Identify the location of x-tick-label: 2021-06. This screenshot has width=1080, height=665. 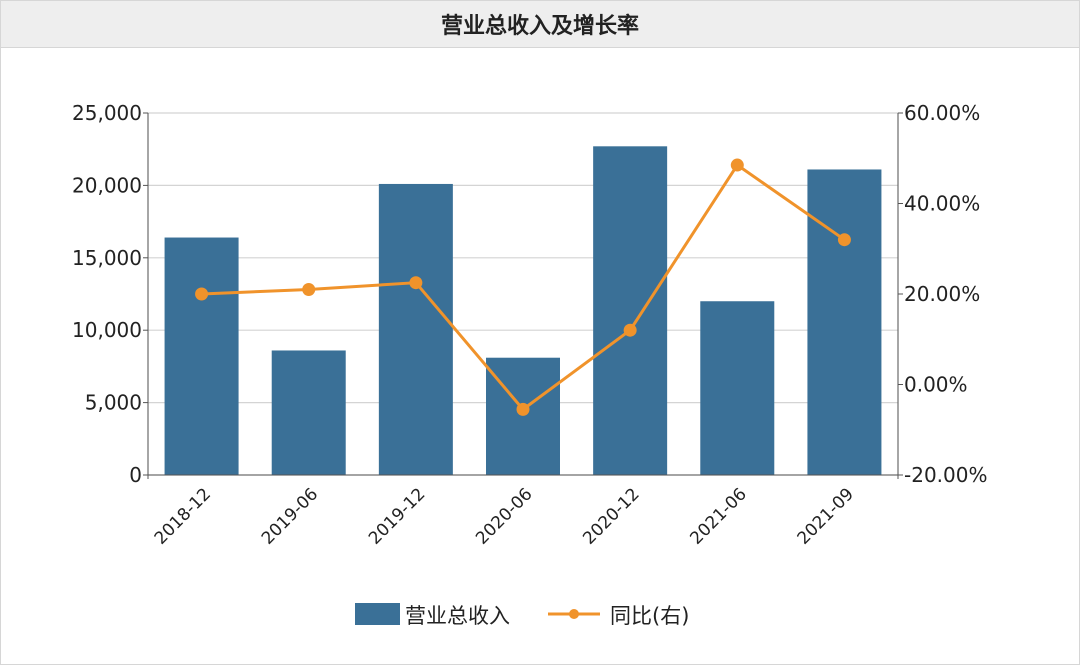
(718, 516).